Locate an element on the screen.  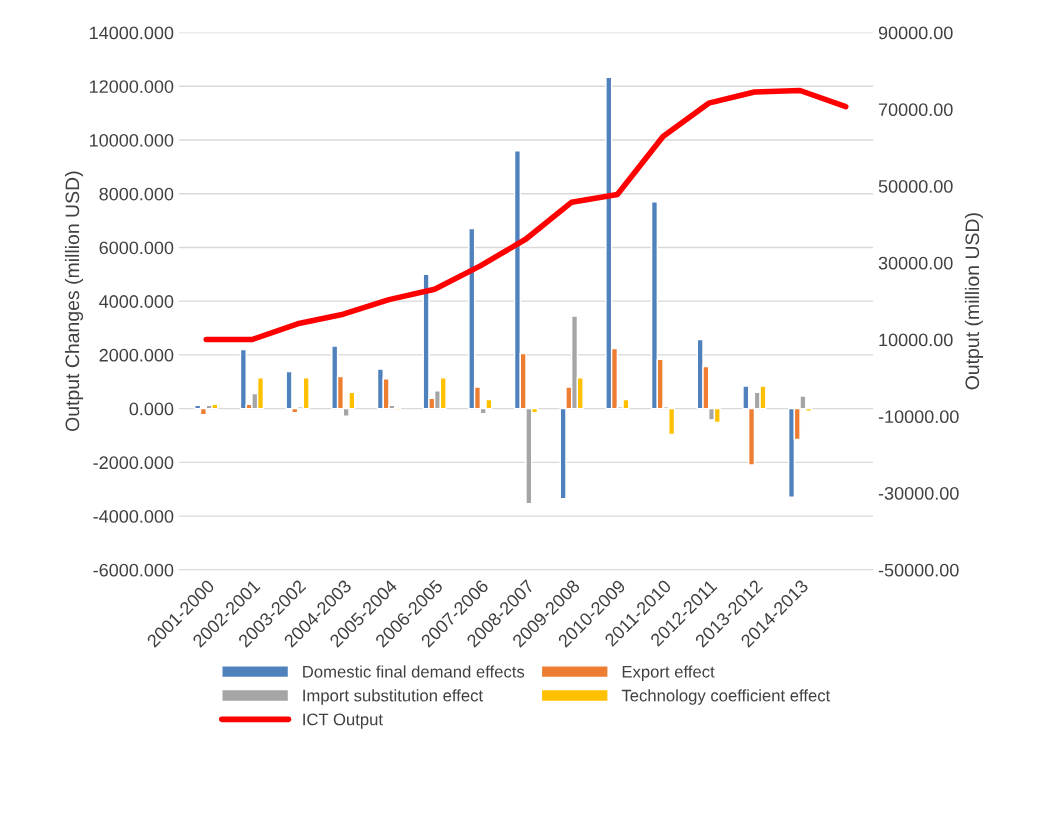
legend-label: ICT Output is located at coordinates (343, 721).